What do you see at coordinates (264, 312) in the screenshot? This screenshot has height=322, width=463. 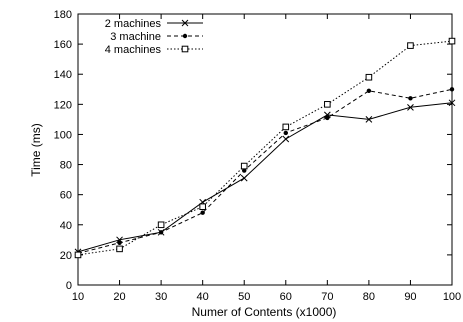 I see `x-axis-label: Numer of Contents (x1000)` at bounding box center [264, 312].